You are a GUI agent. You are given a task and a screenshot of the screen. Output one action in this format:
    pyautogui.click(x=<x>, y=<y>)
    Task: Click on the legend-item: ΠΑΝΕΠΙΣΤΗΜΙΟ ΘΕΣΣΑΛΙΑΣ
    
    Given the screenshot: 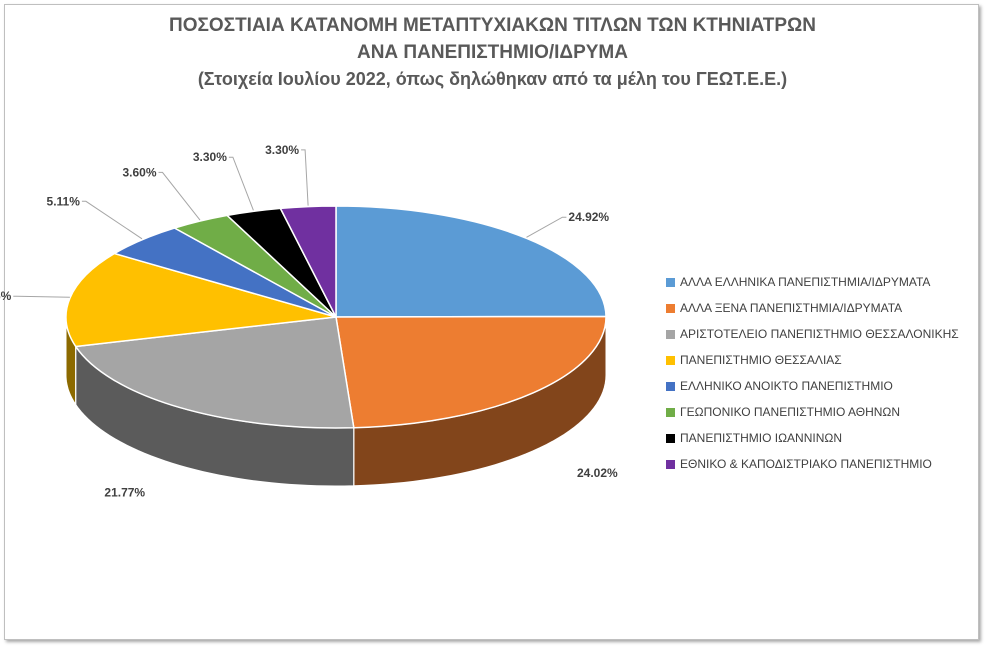 What is the action you would take?
    pyautogui.click(x=812, y=360)
    